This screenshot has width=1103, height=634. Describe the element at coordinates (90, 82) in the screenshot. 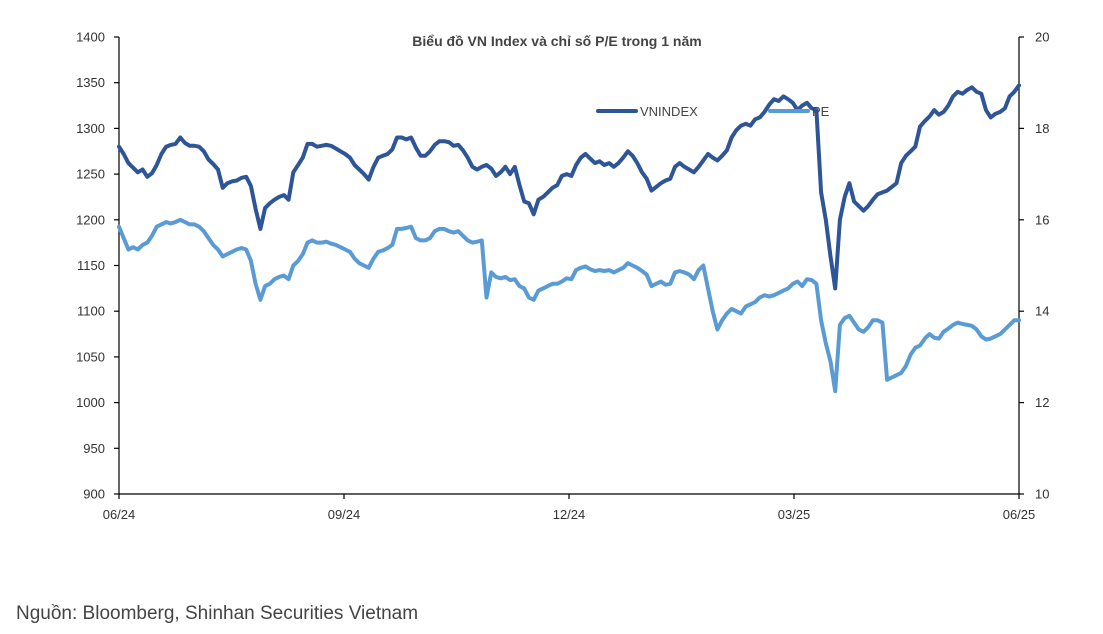

I see `left-tick-label: 1350` at that location.